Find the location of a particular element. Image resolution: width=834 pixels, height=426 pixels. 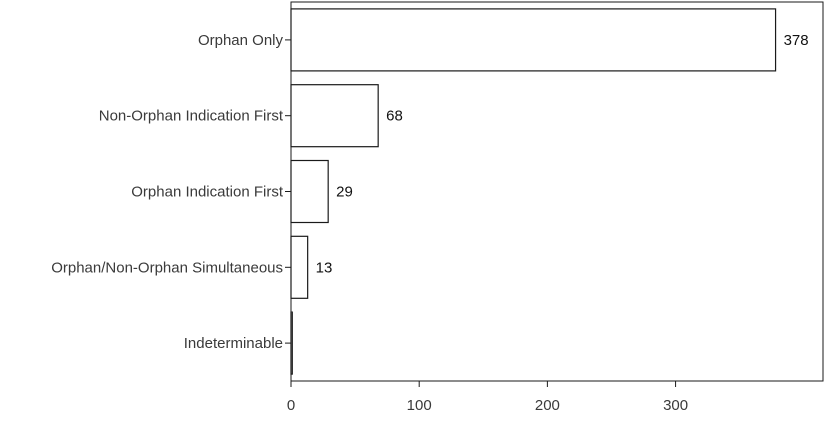

data-label: 29 is located at coordinates (344, 192).